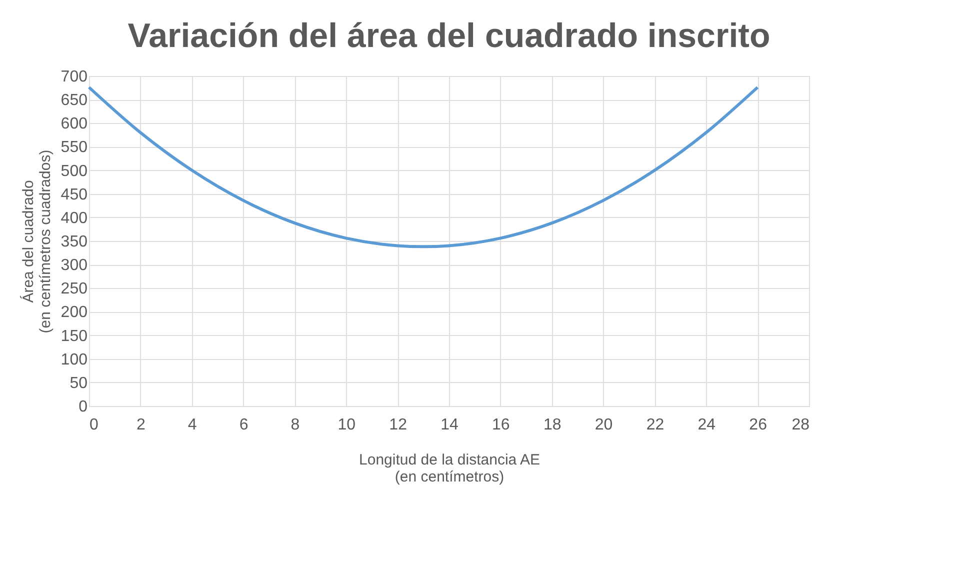 This screenshot has width=971, height=583. Describe the element at coordinates (801, 425) in the screenshot. I see `x-tick-label: 28` at that location.